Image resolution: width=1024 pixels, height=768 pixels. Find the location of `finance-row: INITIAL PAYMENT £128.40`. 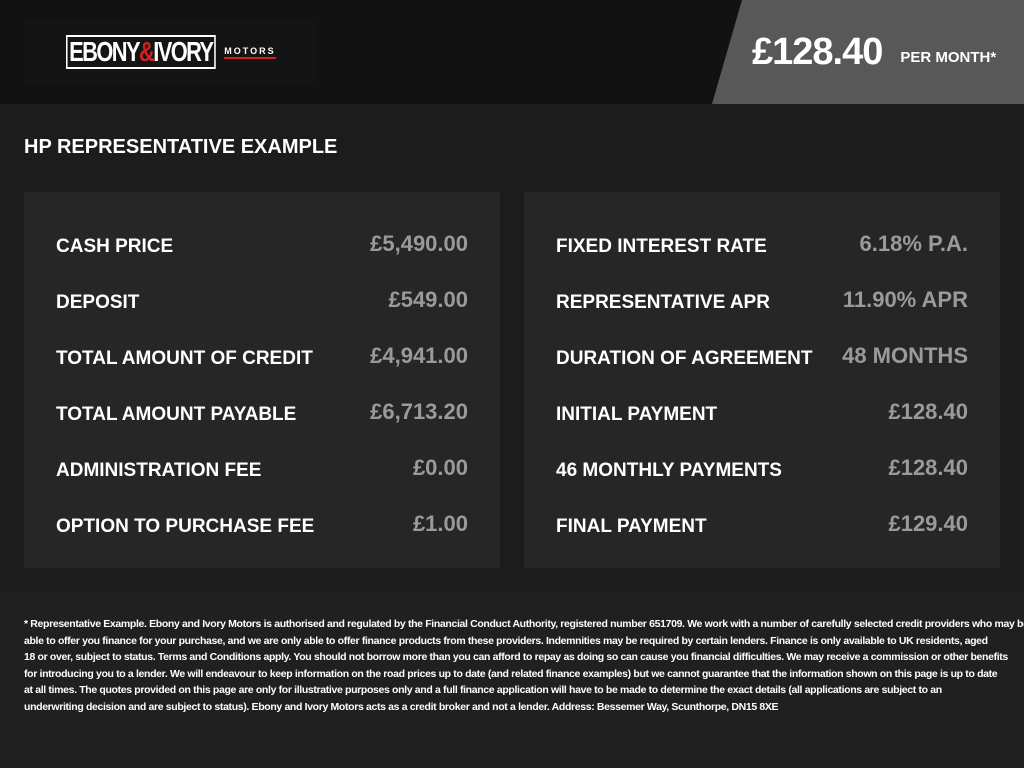

finance-row: INITIAL PAYMENT £128.40 is located at coordinates (762, 412).